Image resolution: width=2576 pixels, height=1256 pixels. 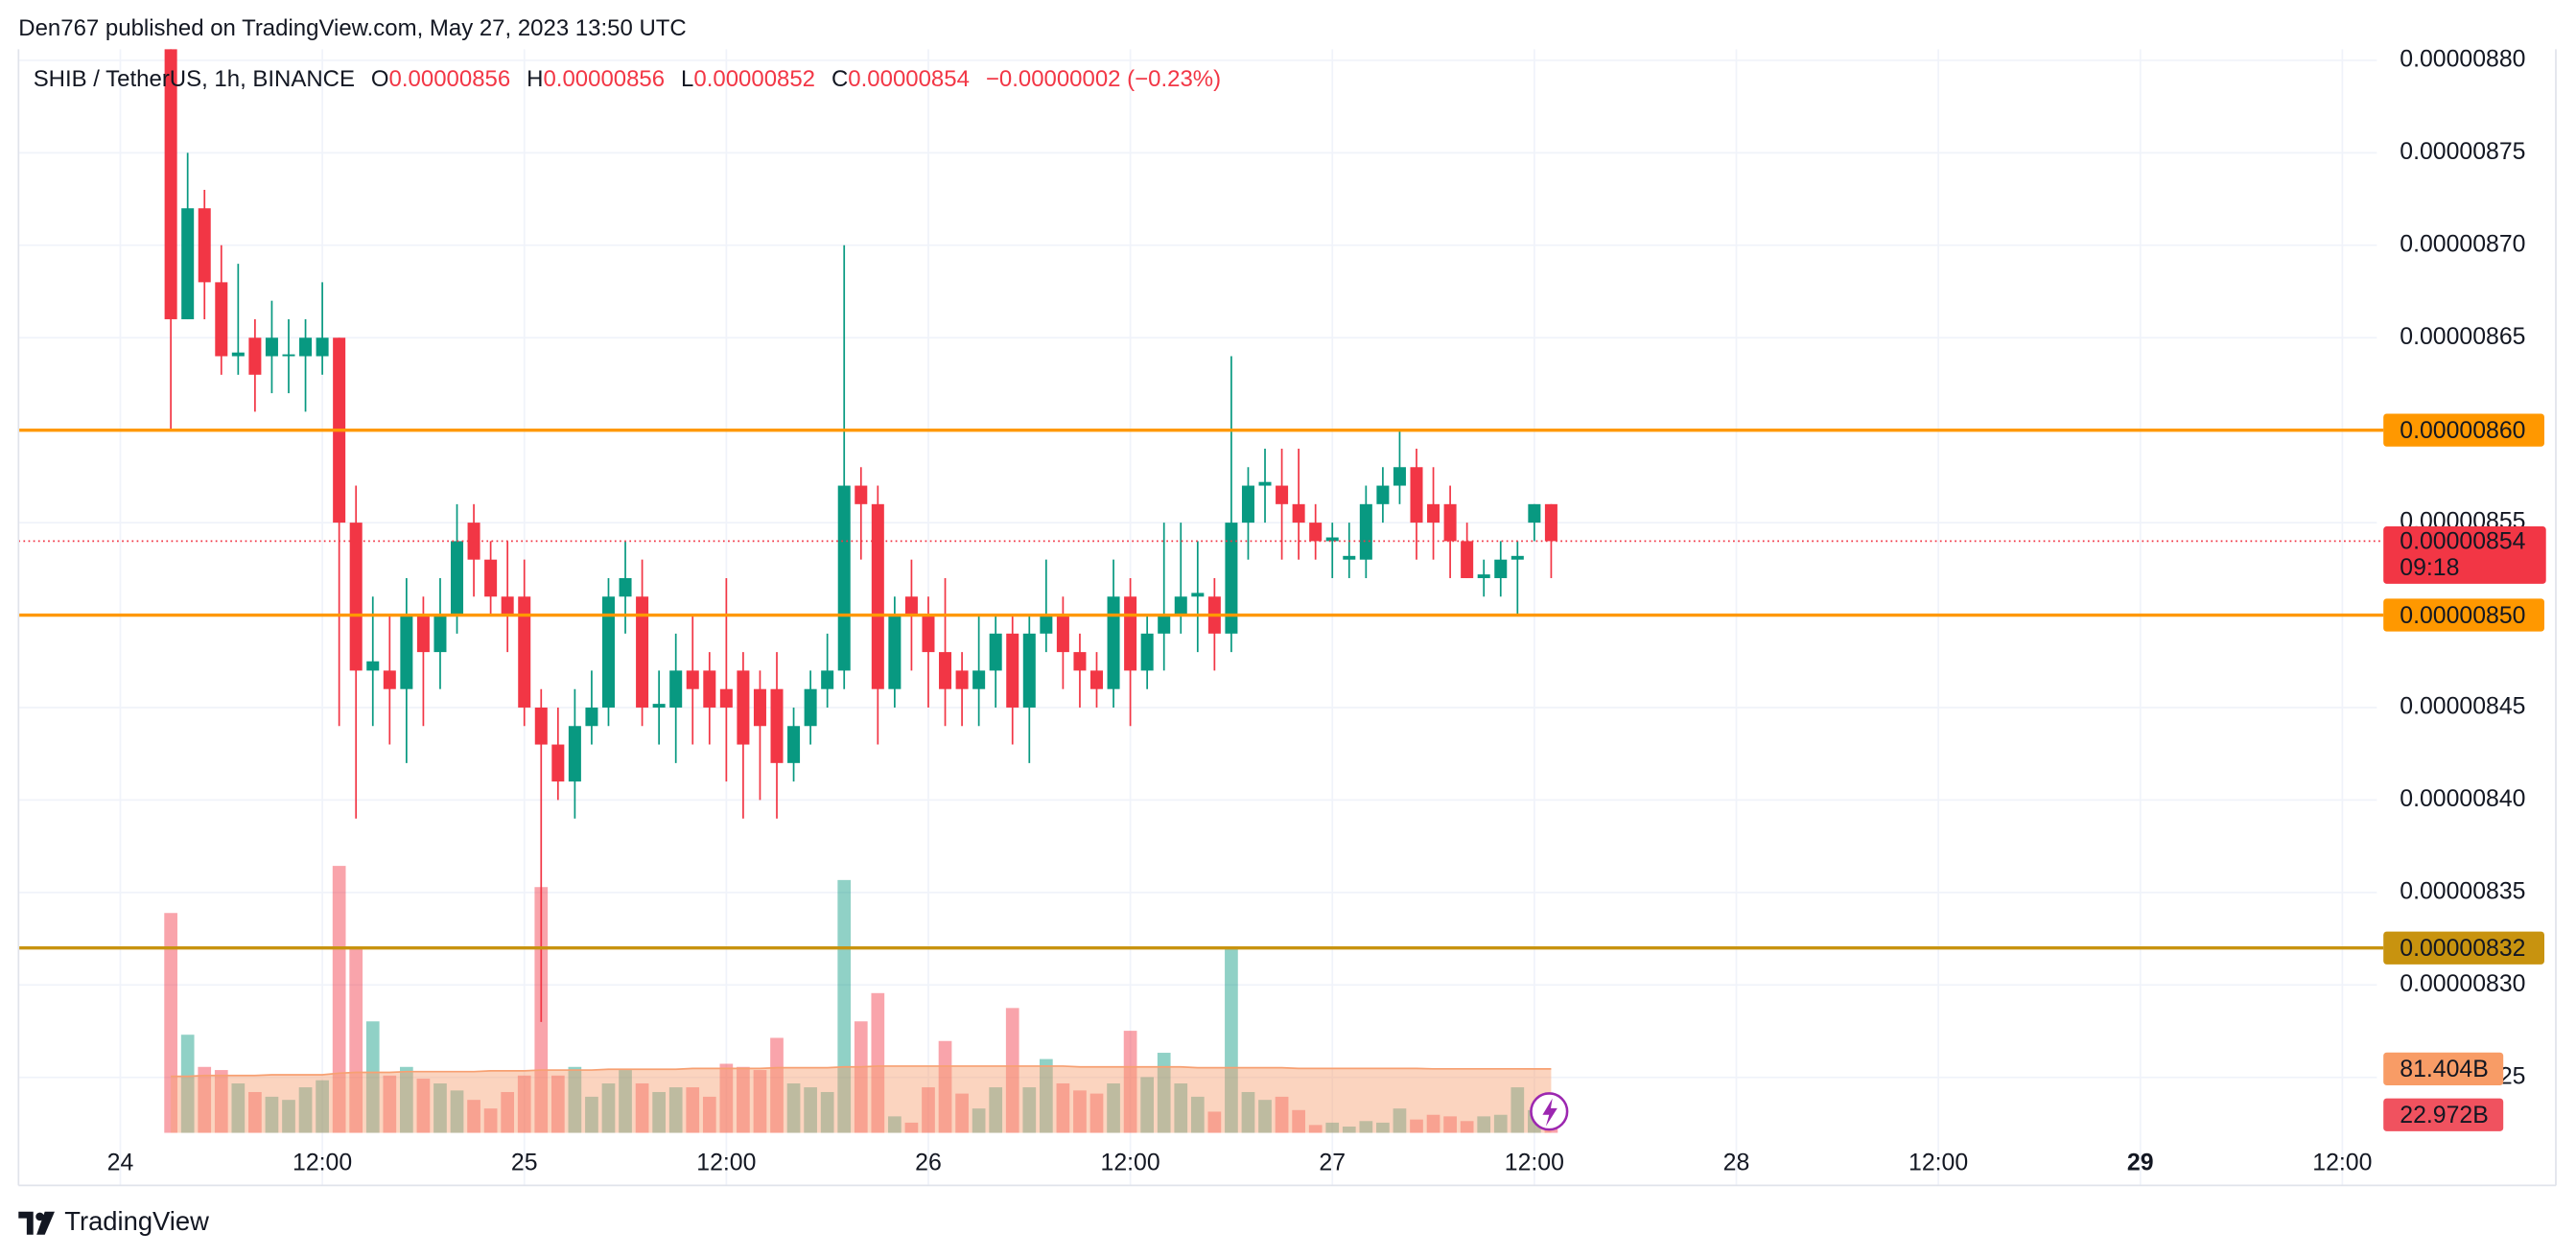 What do you see at coordinates (2462, 799) in the screenshot?
I see `y-tick-label: 0.00000840` at bounding box center [2462, 799].